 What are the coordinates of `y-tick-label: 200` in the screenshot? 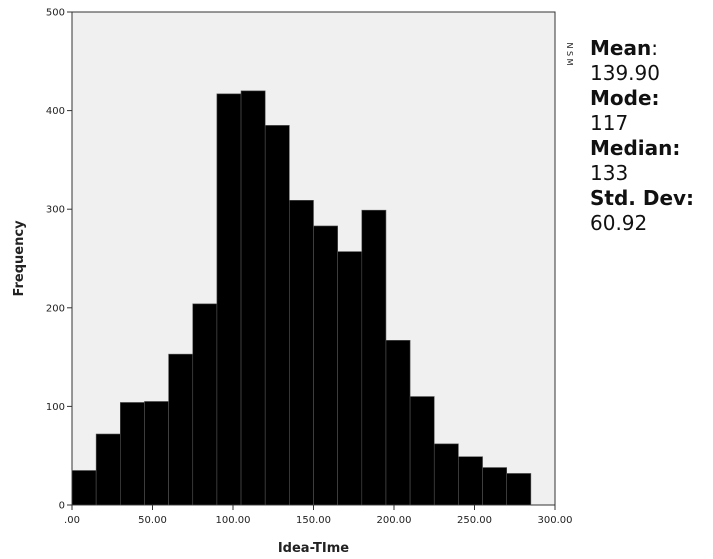 It's located at (55, 308).